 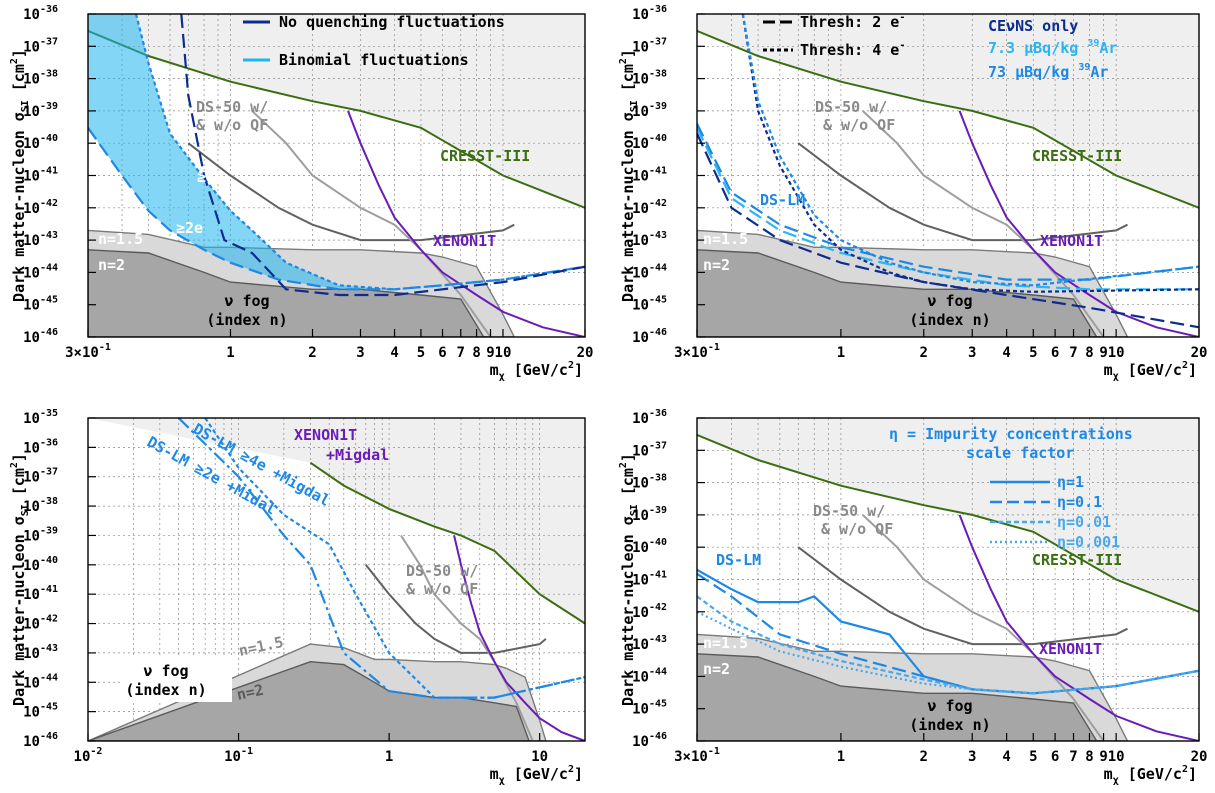 I want to click on x-tick-label: 5, so click(x=1033, y=757).